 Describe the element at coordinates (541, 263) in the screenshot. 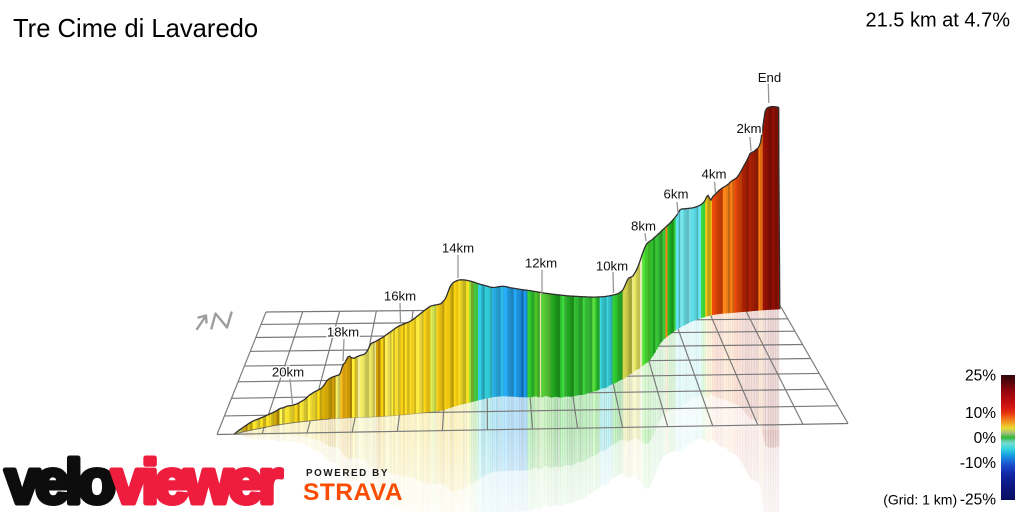

I see `svg-text: 12km` at that location.